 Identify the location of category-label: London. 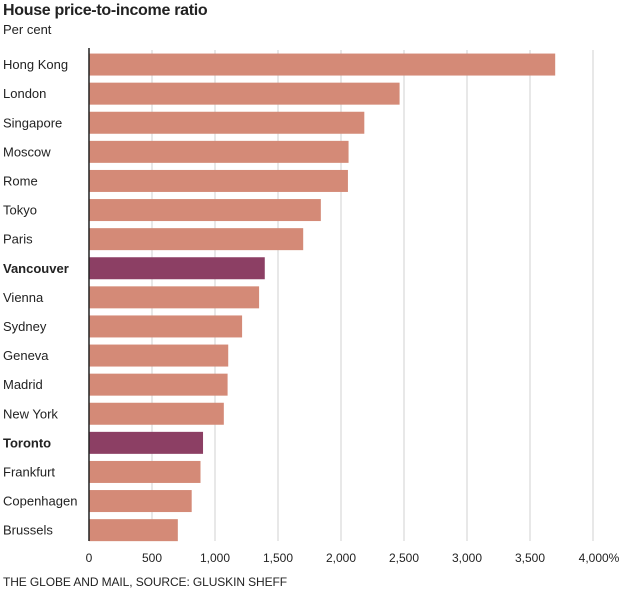
(24, 93).